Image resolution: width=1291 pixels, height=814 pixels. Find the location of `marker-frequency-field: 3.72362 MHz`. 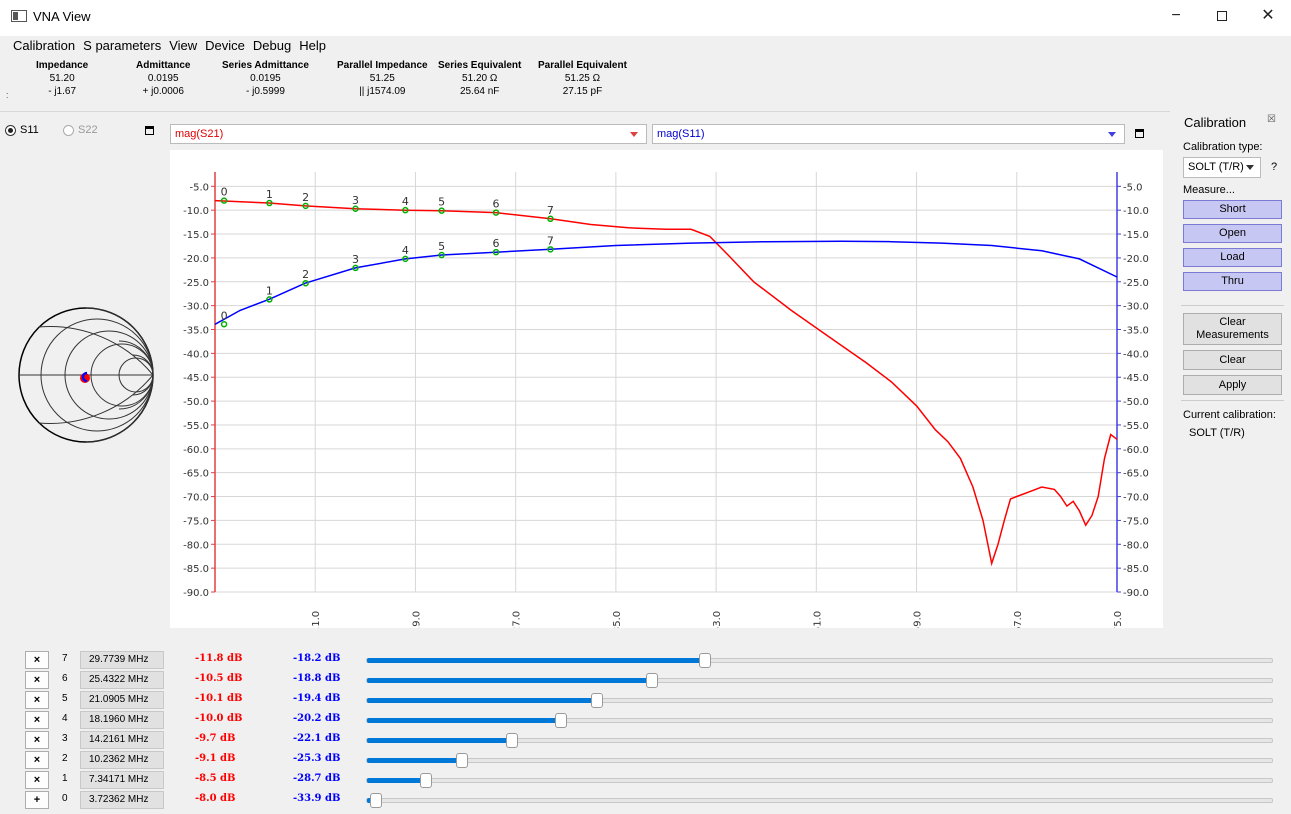

marker-frequency-field: 3.72362 MHz is located at coordinates (122, 800).